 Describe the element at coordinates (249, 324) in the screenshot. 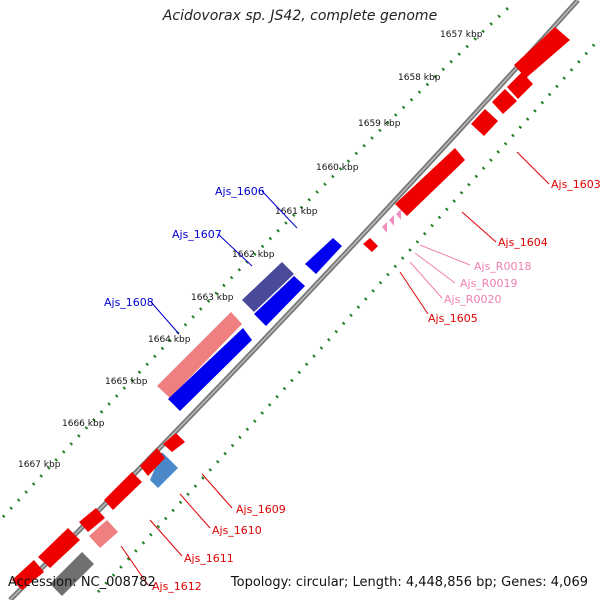

I see `reverse-genes` at that location.